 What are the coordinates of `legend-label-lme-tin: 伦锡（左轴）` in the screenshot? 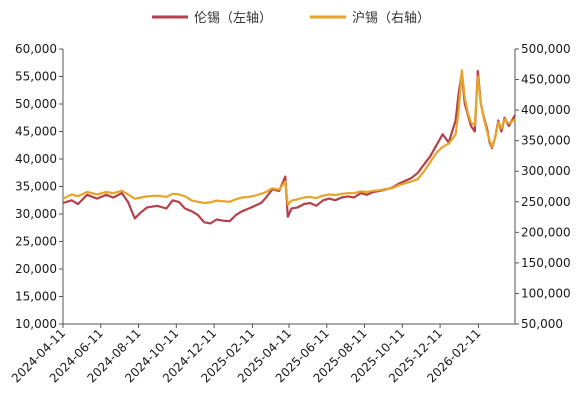 It's located at (233, 18).